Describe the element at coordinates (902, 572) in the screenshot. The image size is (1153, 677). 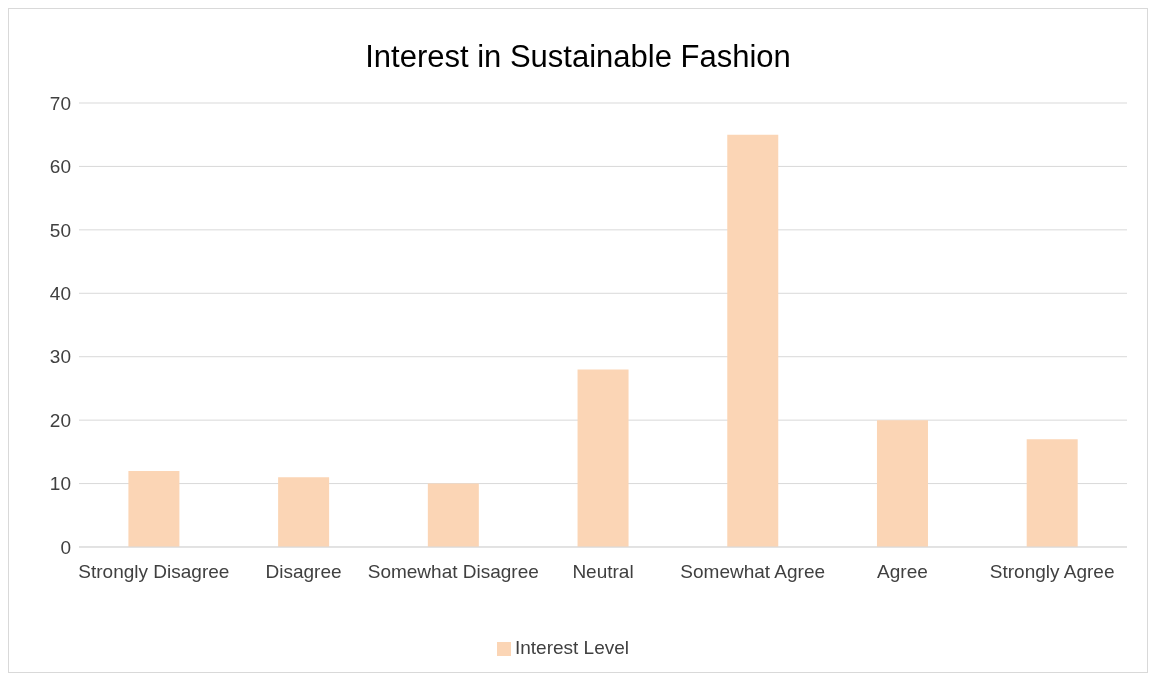
I see `x-tick-label: Agree` at that location.